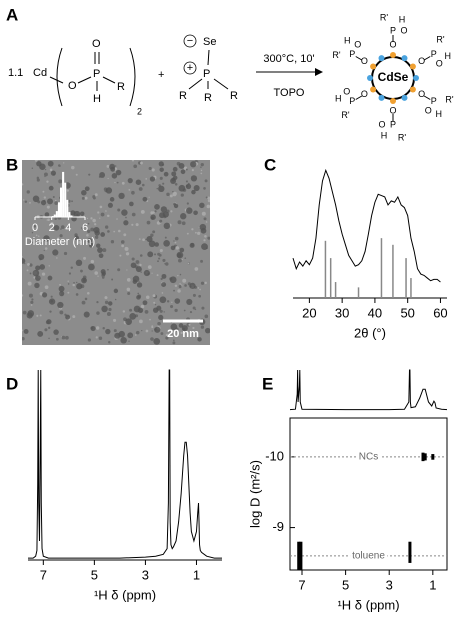 The height and width of the screenshot is (619, 474). Describe the element at coordinates (370, 332) in the screenshot. I see `x-axis-label: 2θ (°)` at that location.